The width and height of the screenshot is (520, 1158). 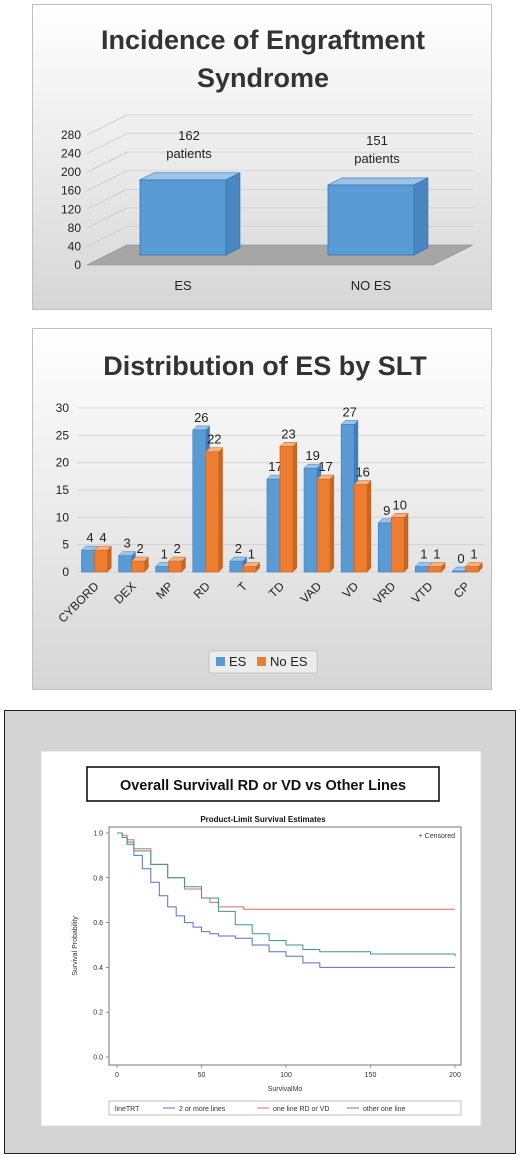 I want to click on bar-no-es-rd, so click(x=212, y=512).